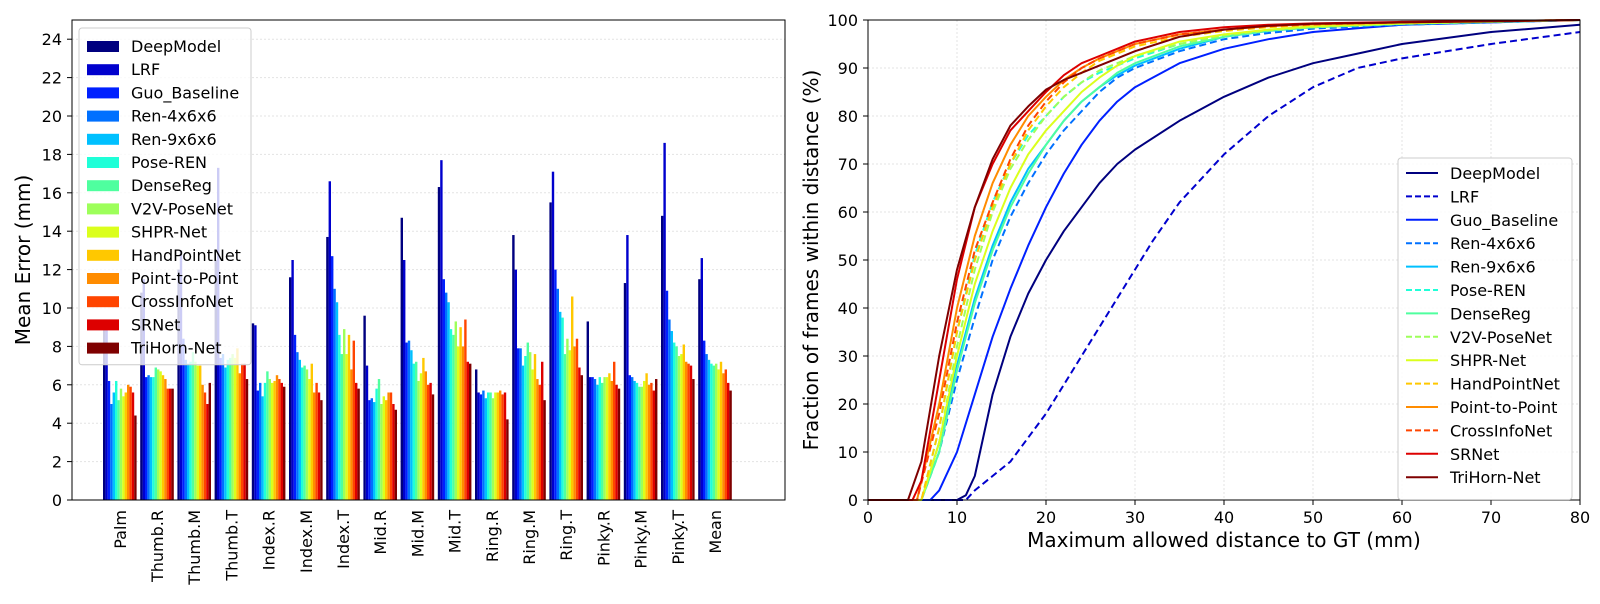  Describe the element at coordinates (853, 500) in the screenshot. I see `line-chart-y-tick-label: 0` at that location.